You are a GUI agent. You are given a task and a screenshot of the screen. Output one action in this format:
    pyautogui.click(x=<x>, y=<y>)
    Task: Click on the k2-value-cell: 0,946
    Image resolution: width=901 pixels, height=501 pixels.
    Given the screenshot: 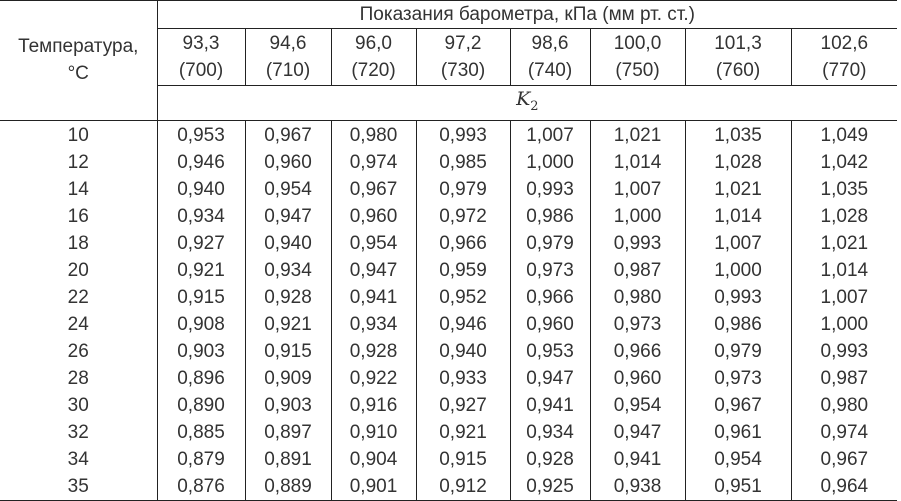 What is the action you would take?
    pyautogui.click(x=463, y=324)
    